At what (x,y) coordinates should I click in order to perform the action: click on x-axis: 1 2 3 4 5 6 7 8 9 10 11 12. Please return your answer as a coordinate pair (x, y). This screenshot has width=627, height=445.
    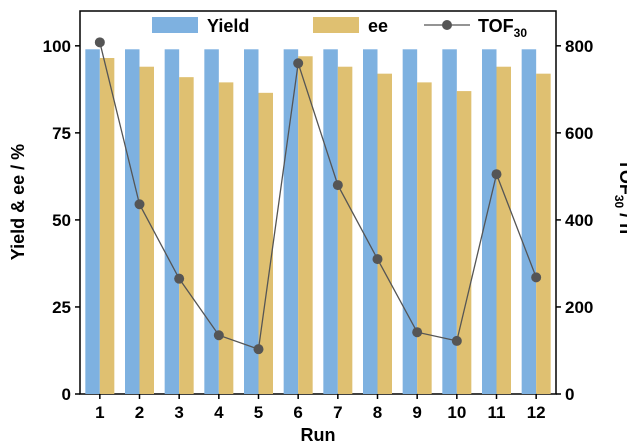
    Looking at the image, I should click on (320, 408).